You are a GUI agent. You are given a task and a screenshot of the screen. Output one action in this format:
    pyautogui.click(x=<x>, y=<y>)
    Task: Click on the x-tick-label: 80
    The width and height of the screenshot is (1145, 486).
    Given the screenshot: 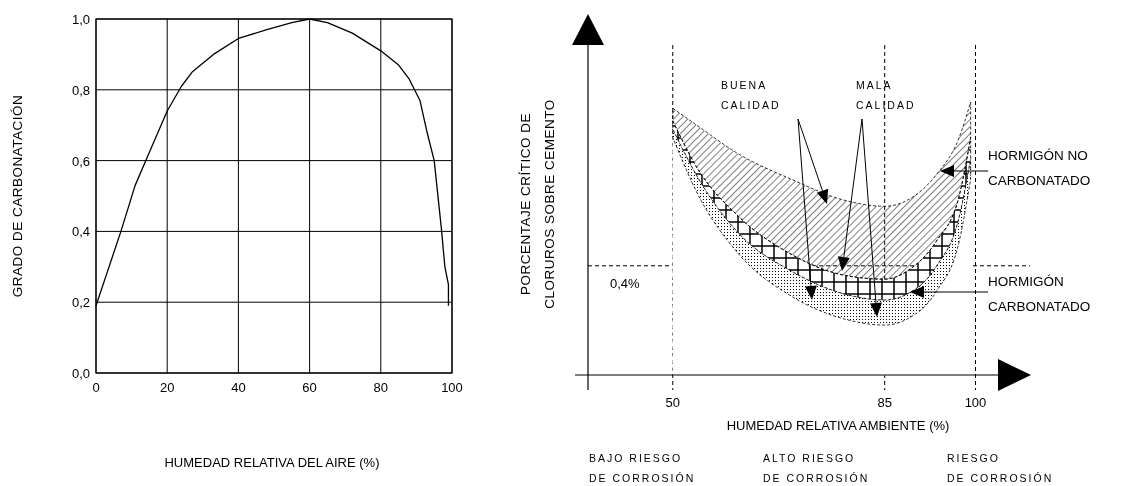 What is the action you would take?
    pyautogui.click(x=381, y=387)
    